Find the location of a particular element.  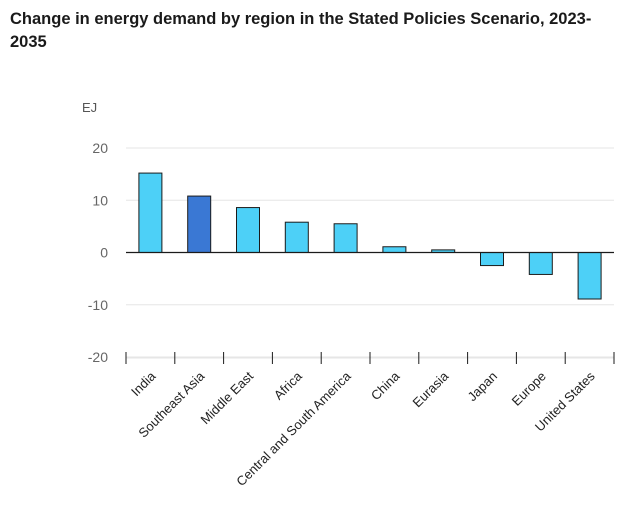

y-tick-label-1: 10 is located at coordinates (100, 200).